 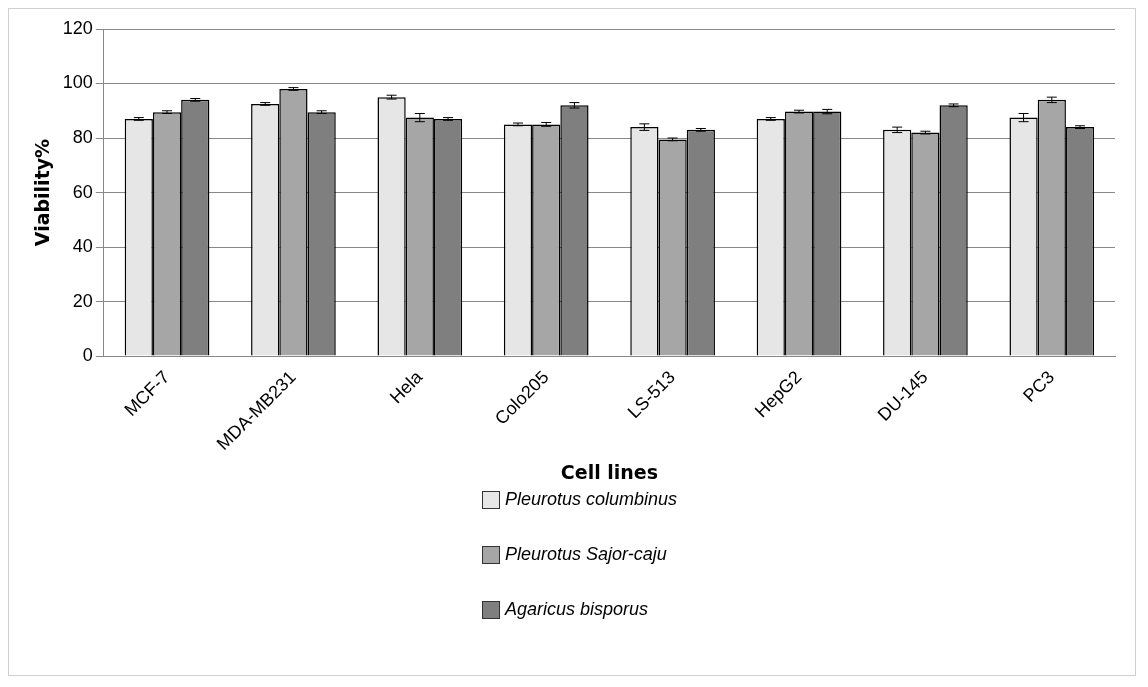 I want to click on legend-label: Agaricus bisporus, so click(x=577, y=609).